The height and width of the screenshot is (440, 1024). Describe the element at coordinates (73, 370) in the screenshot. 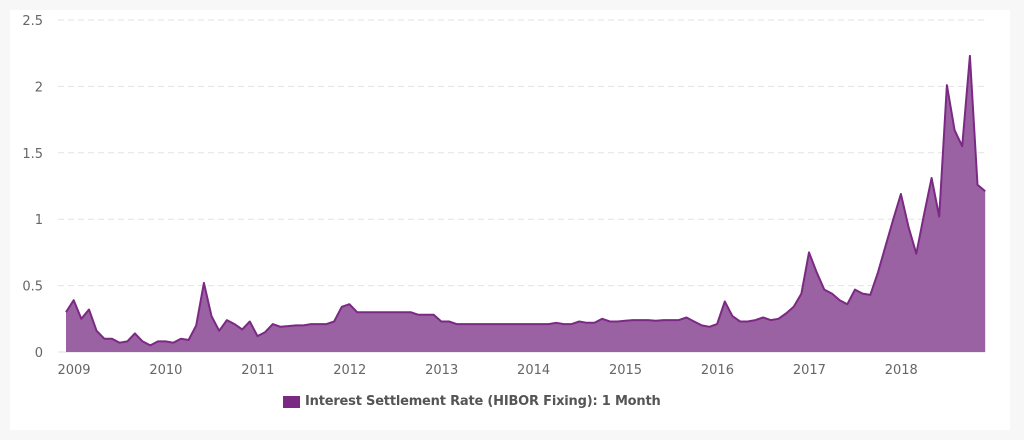

I see `x-tick-label: 2009` at that location.